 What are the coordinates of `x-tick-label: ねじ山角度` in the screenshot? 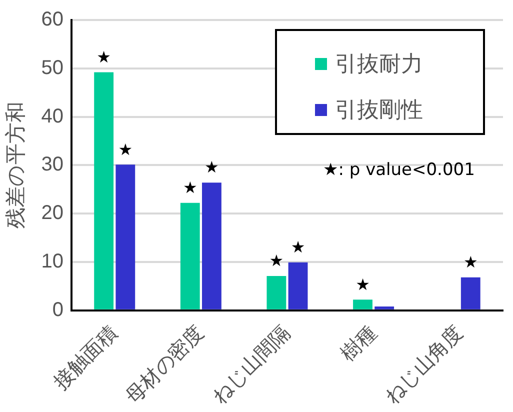 It's located at (424, 365).